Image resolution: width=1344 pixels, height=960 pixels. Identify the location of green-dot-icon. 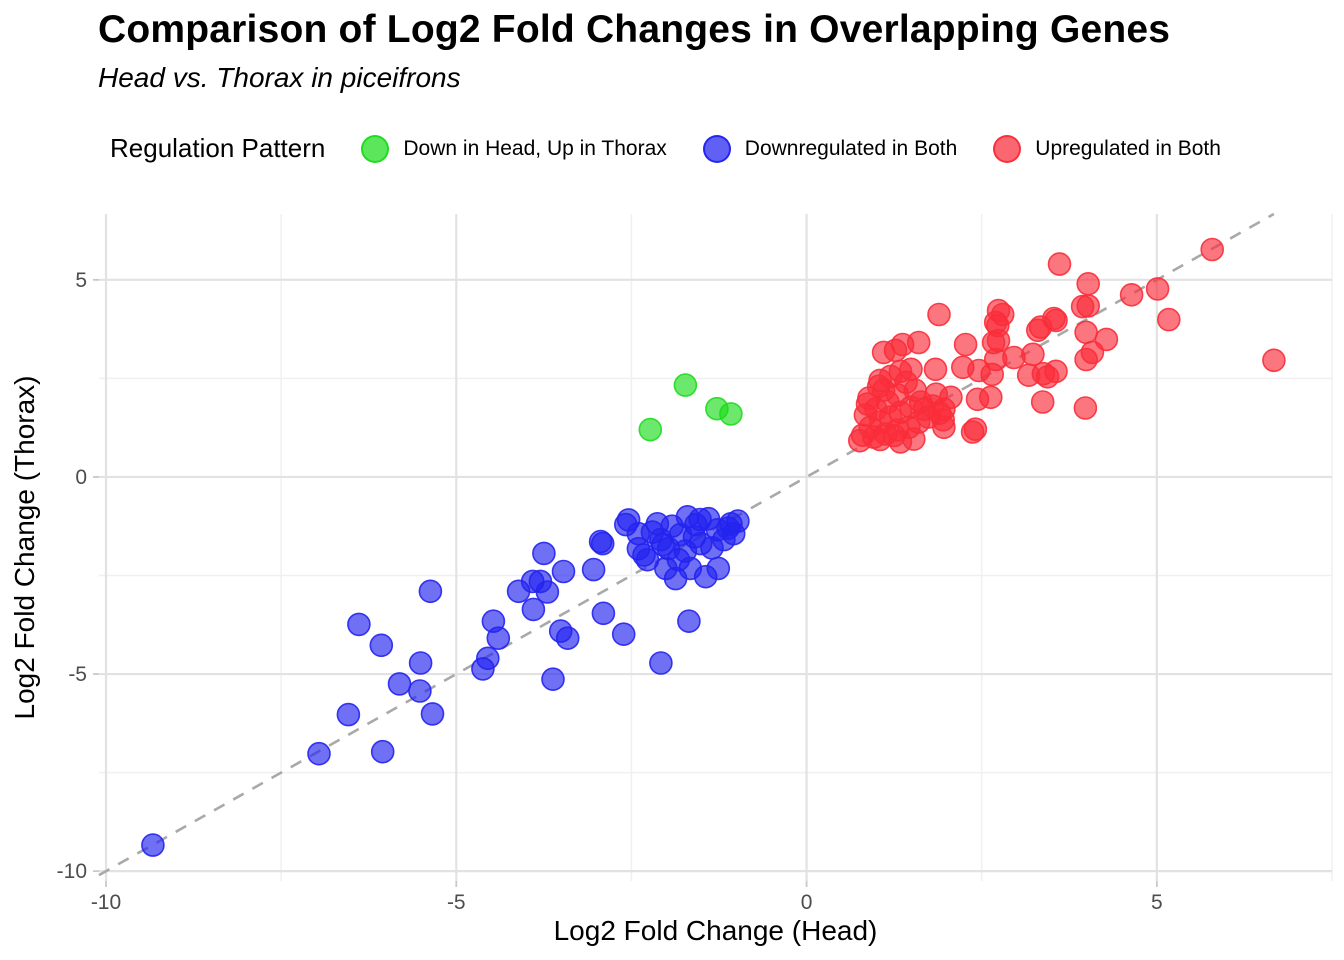
(375, 148).